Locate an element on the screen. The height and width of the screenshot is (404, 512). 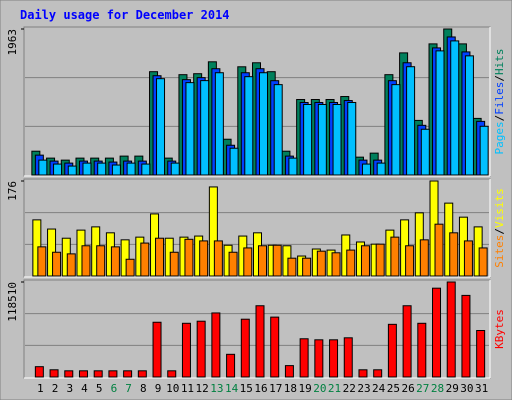
x-tick-label: 15 is located at coordinates (246, 388).